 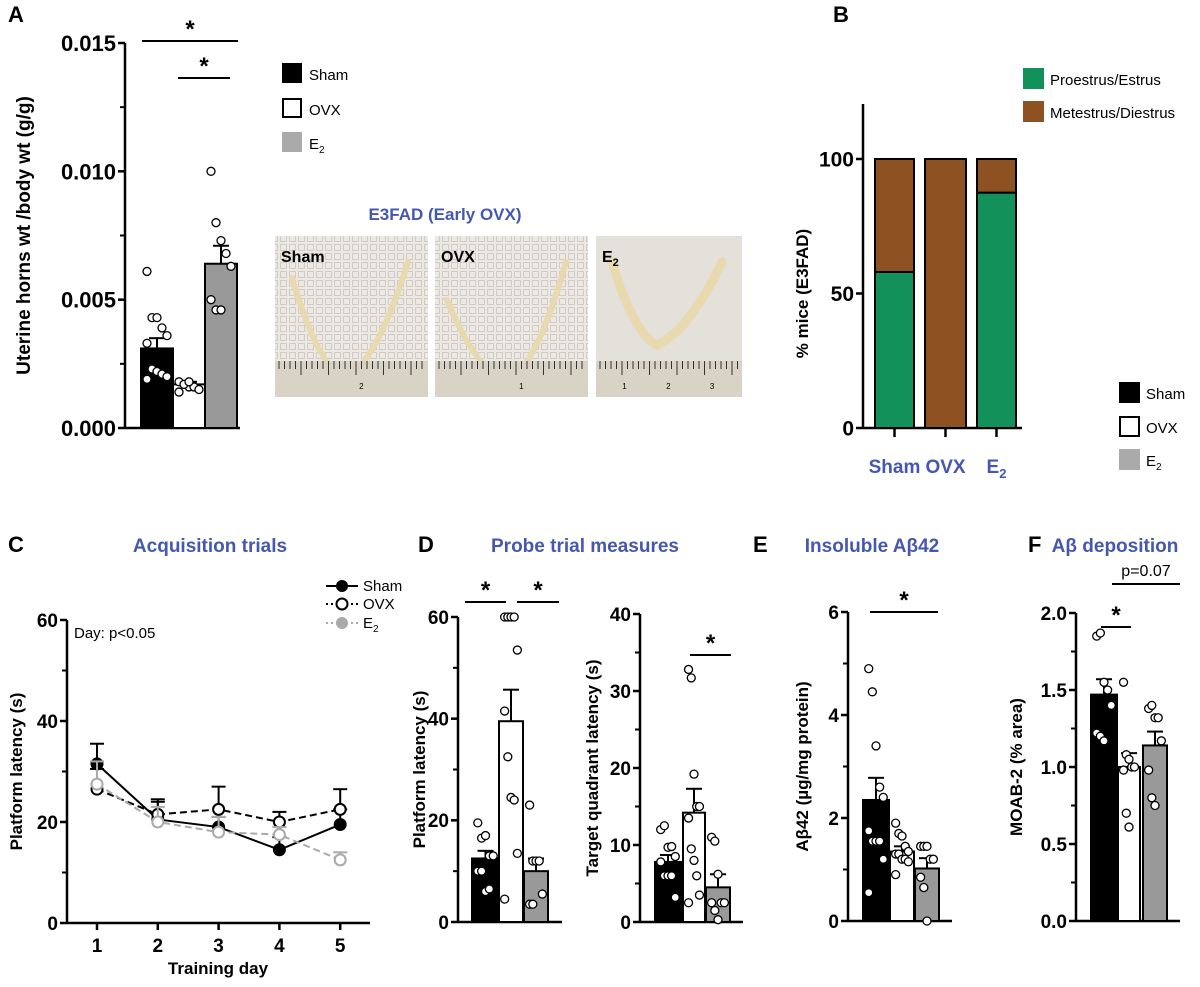 I want to click on y-tick-label: 0.015, so click(x=88, y=43).